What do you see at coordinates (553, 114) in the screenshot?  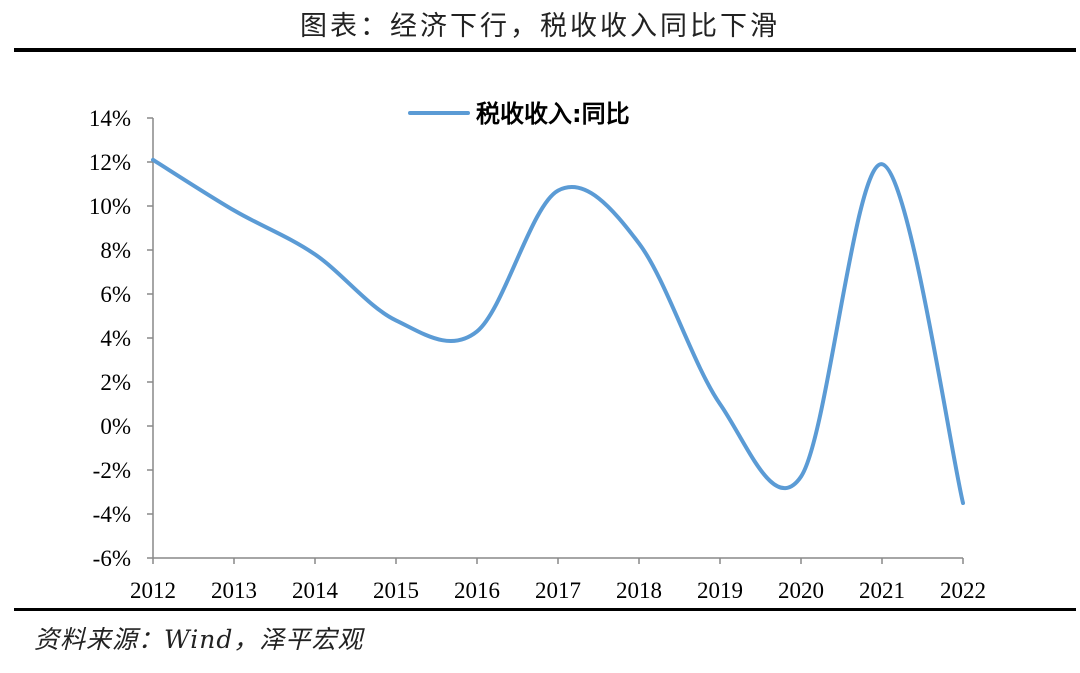 I see `legend-label: 税收收入:同比` at bounding box center [553, 114].